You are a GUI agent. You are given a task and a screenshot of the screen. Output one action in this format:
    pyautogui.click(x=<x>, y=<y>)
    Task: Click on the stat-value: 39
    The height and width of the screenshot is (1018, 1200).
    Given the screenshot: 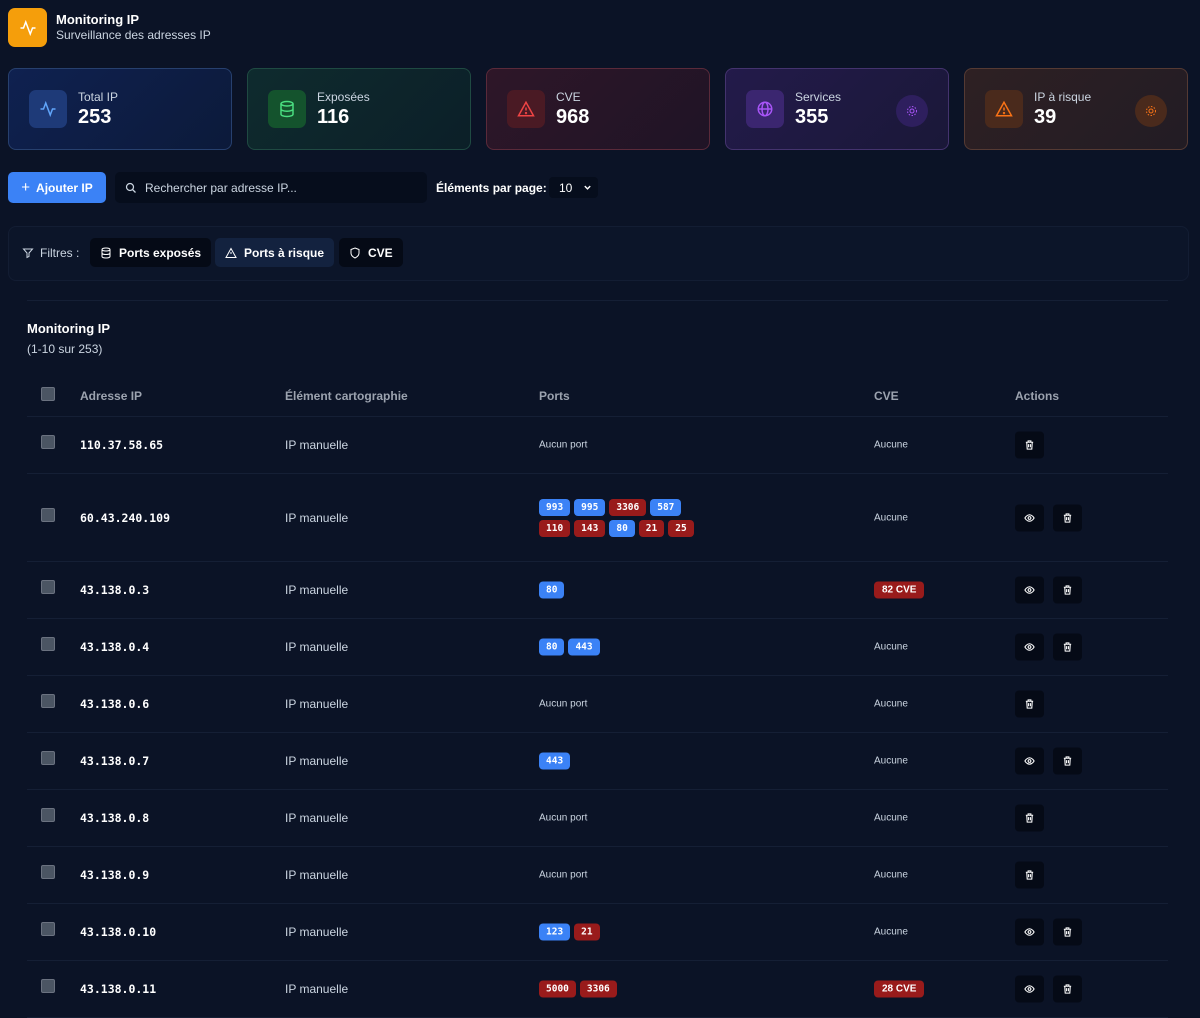 What is the action you would take?
    pyautogui.click(x=1045, y=117)
    